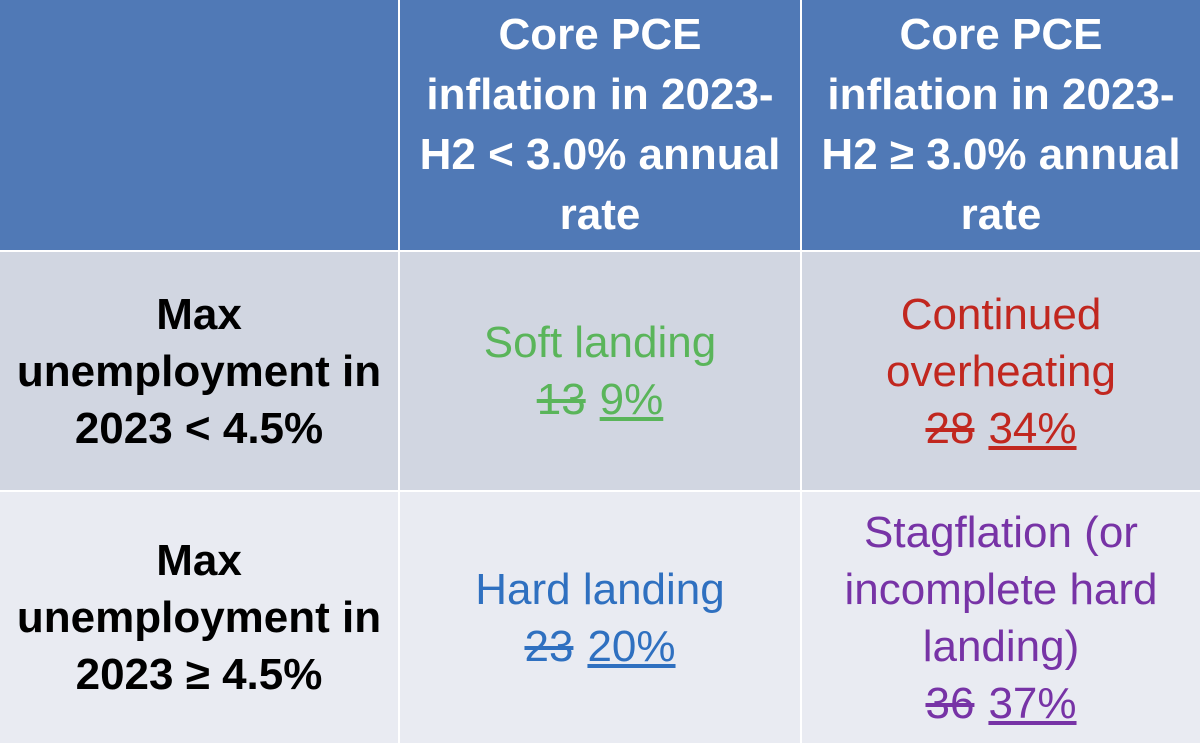 Image resolution: width=1200 pixels, height=743 pixels. What do you see at coordinates (950, 428) in the screenshot?
I see `old-probability: 28` at bounding box center [950, 428].